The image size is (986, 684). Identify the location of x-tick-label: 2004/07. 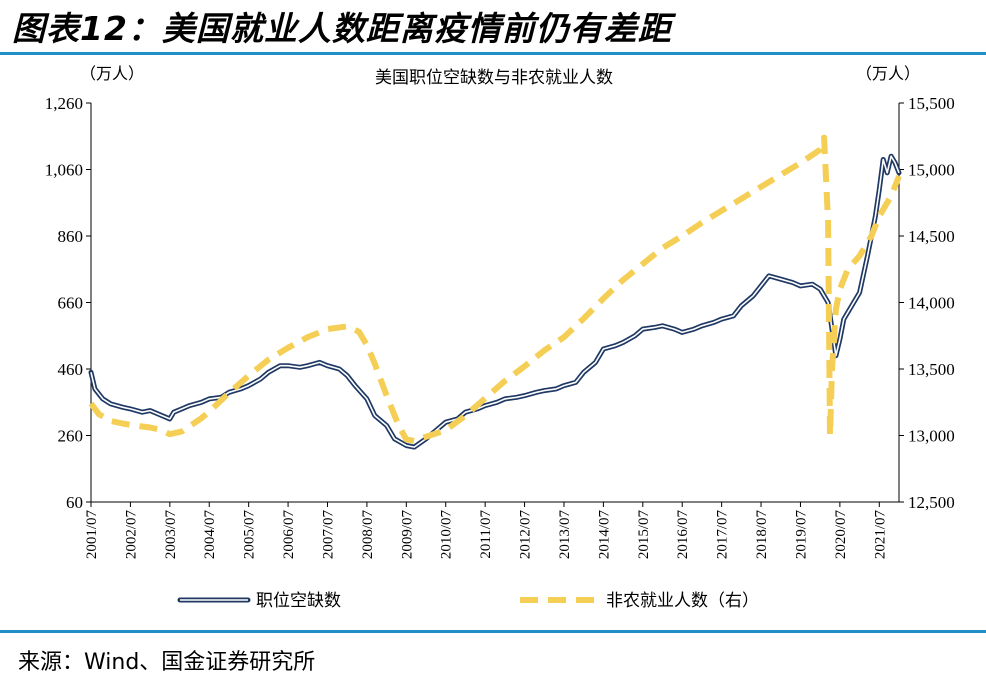
(210, 535).